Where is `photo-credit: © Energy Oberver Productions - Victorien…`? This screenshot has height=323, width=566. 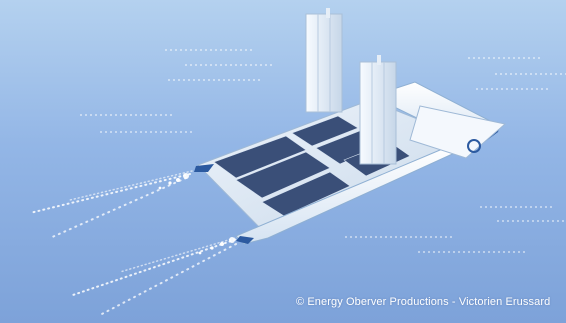
photo-credit: © Energy Oberver Productions - Victorien… is located at coordinates (423, 302).